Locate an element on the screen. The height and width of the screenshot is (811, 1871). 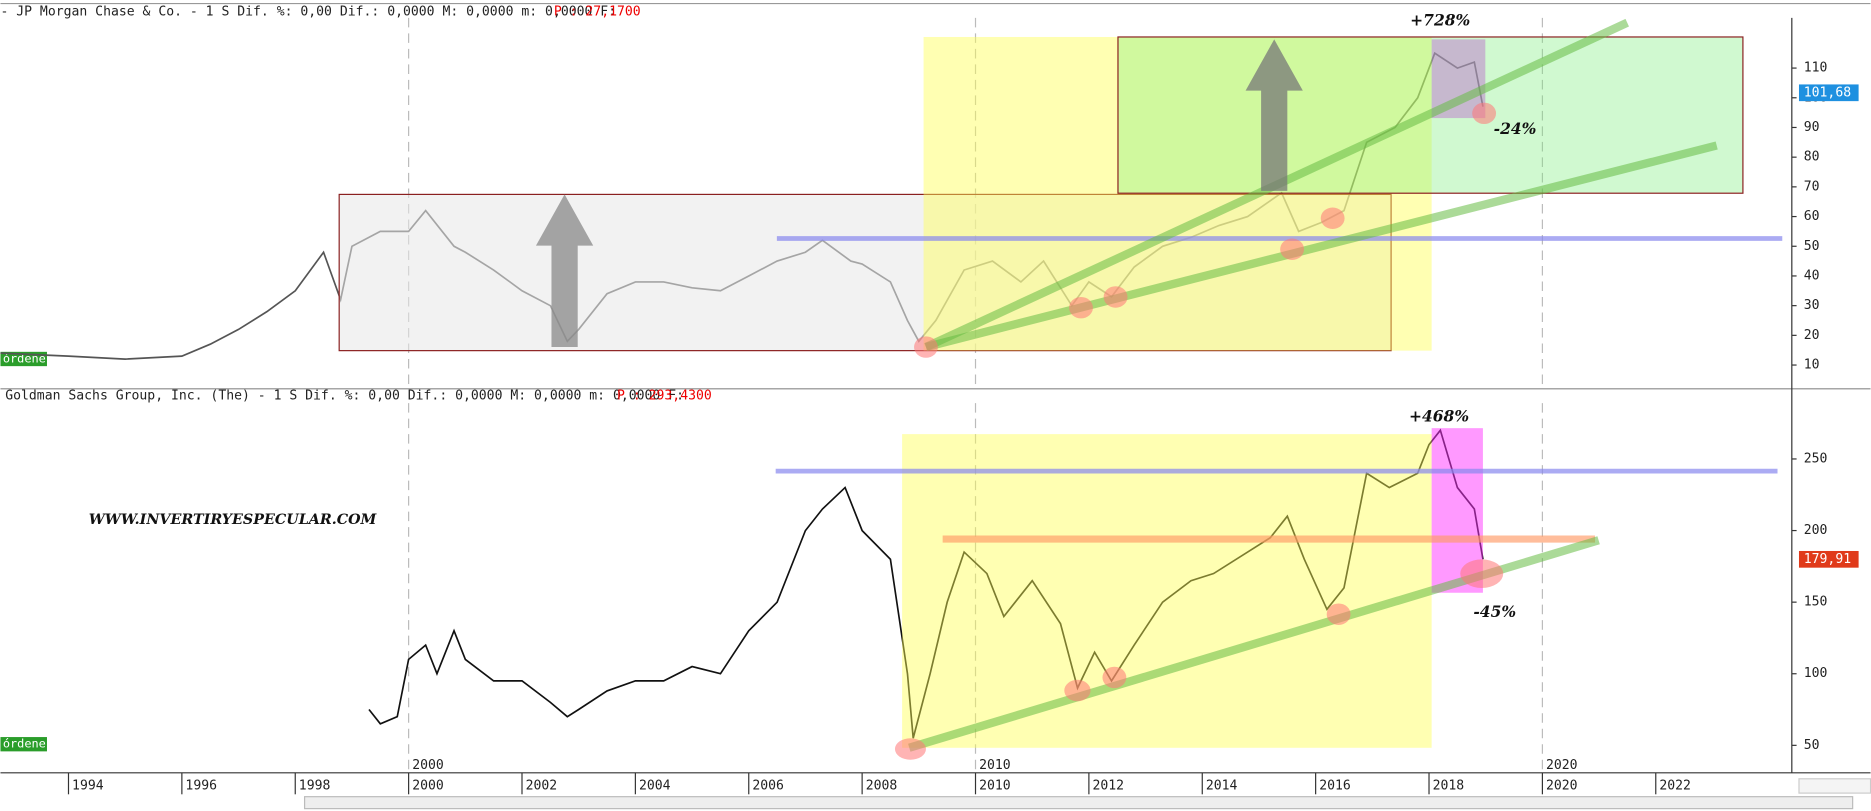
price-note: P : 27,1700 is located at coordinates (597, 11).